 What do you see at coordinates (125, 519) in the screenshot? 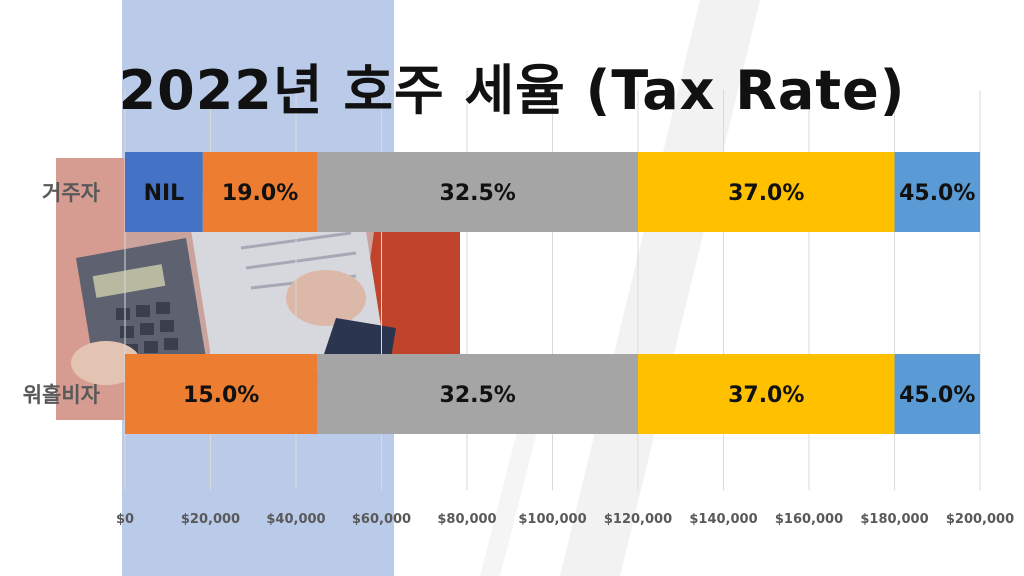
I see `x-tick-label: $0` at bounding box center [125, 519].